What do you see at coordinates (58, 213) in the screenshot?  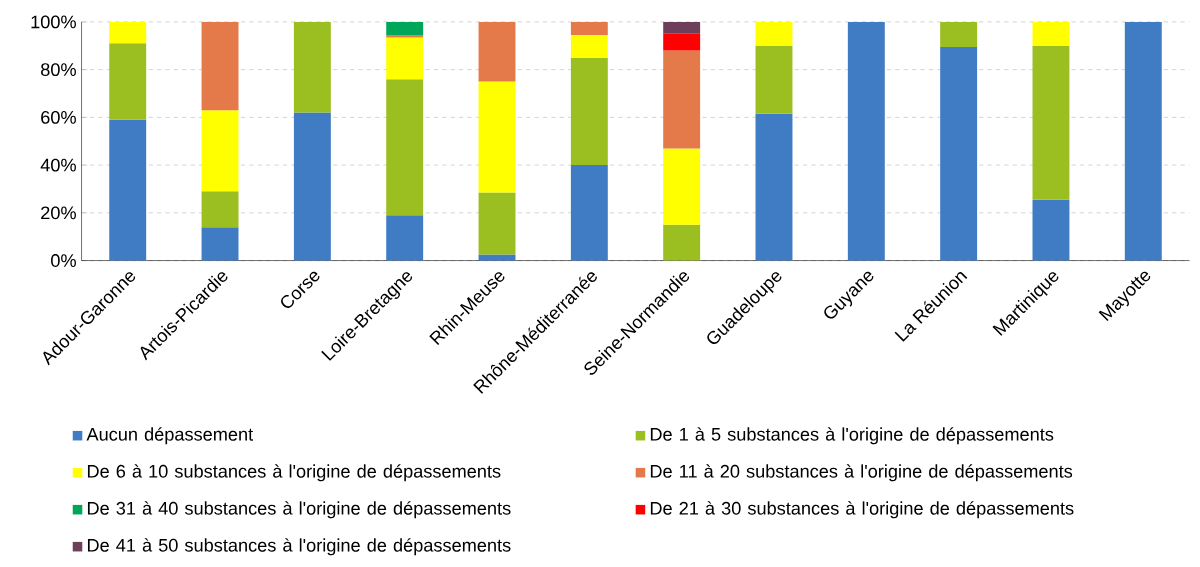 I see `y-tick-label: 20%` at bounding box center [58, 213].